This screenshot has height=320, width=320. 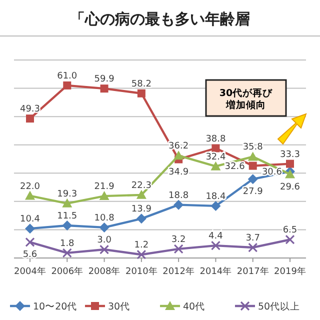 I want to click on data-label: 11.5, so click(x=67, y=216).